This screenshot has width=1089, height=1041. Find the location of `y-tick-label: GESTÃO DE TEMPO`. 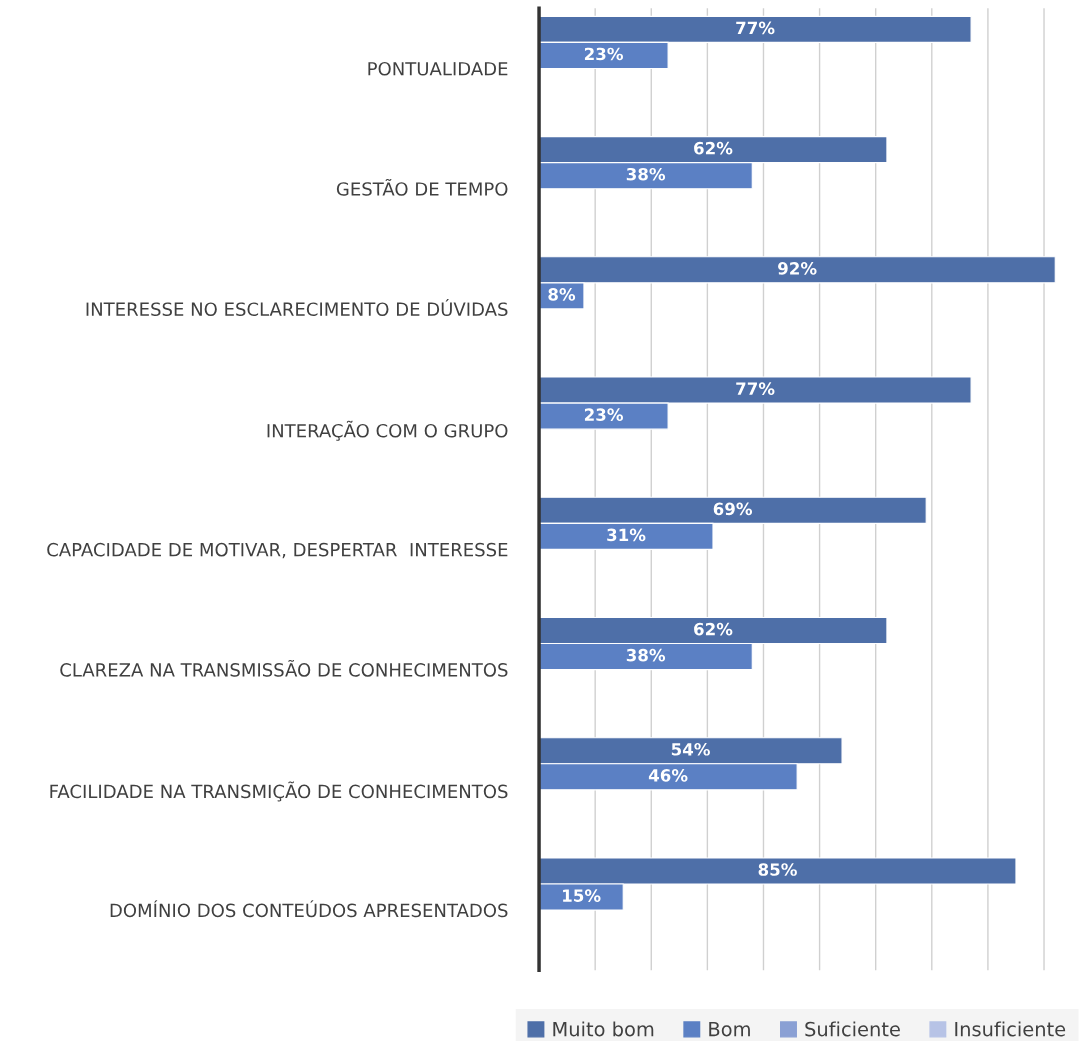

y-tick-label: GESTÃO DE TEMPO is located at coordinates (422, 187).